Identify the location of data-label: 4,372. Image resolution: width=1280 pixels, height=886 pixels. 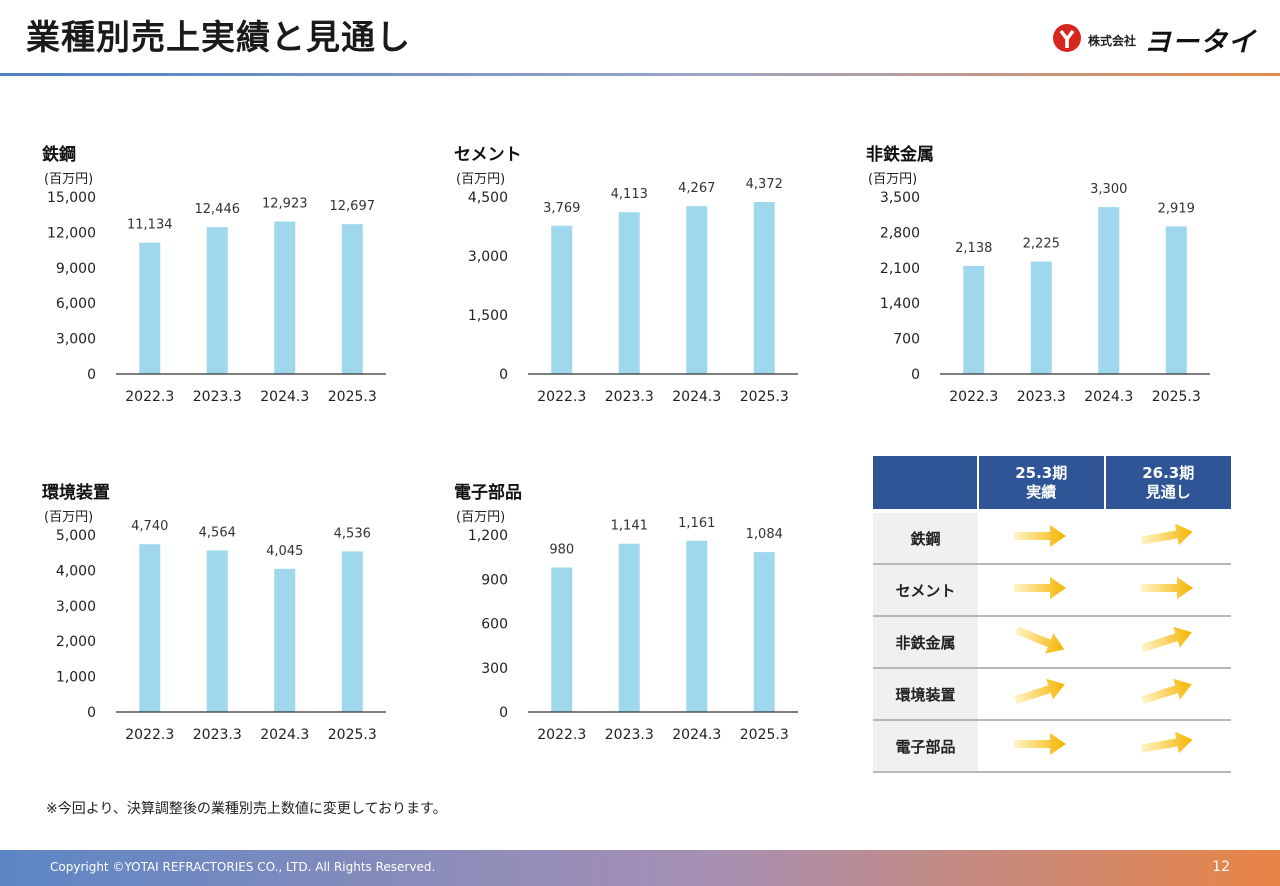
(764, 184).